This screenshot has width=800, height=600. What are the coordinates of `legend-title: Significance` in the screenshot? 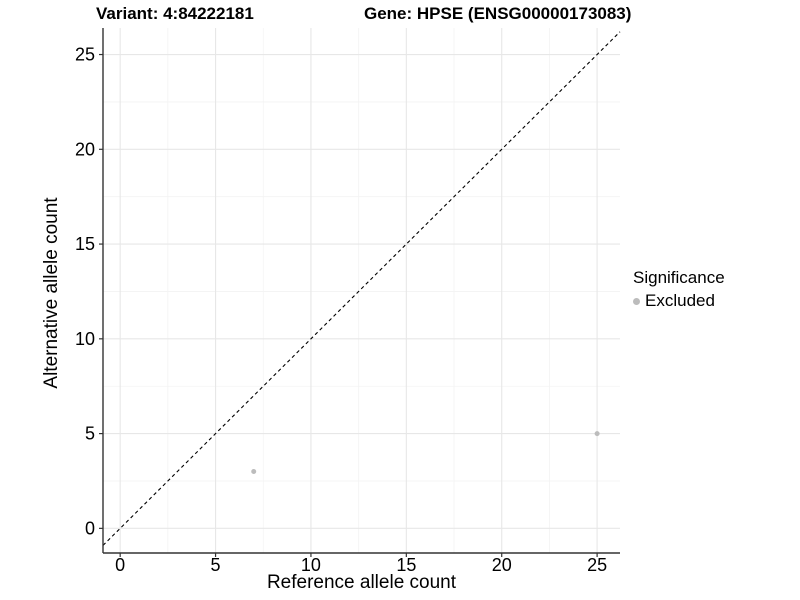 It's located at (679, 277).